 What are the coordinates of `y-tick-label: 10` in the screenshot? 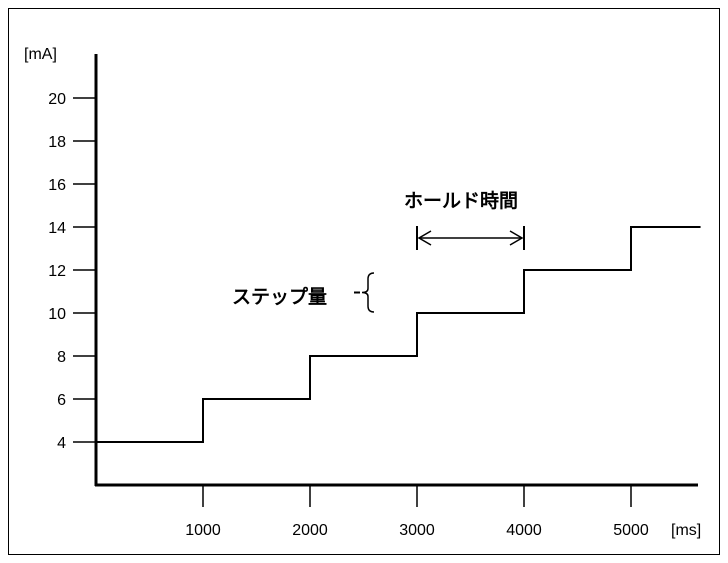 It's located at (57, 314).